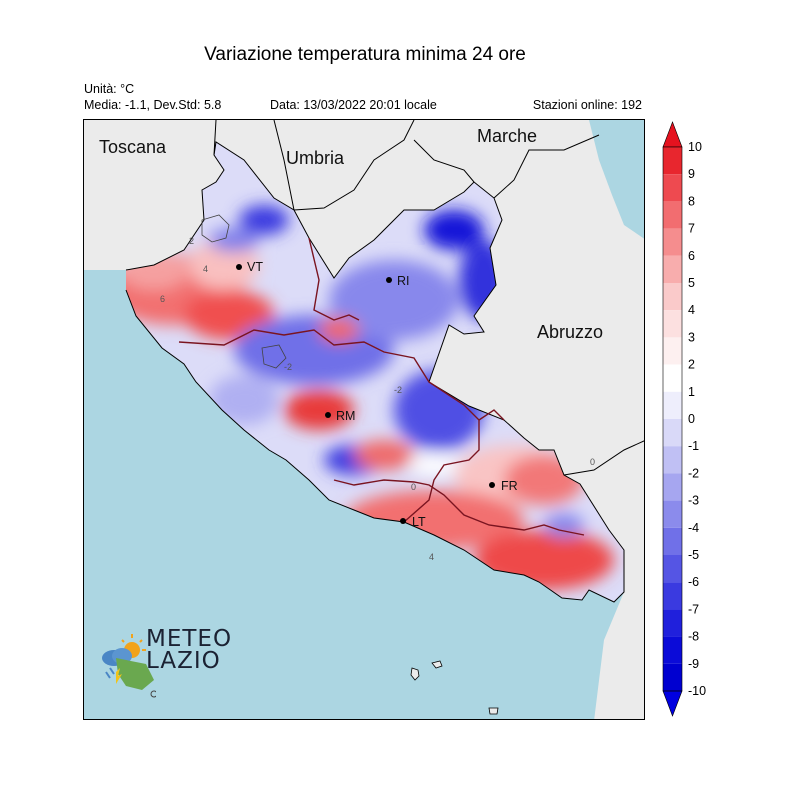 The image size is (800, 800). What do you see at coordinates (693, 664) in the screenshot?
I see `colorbar-tick-label: -9` at bounding box center [693, 664].